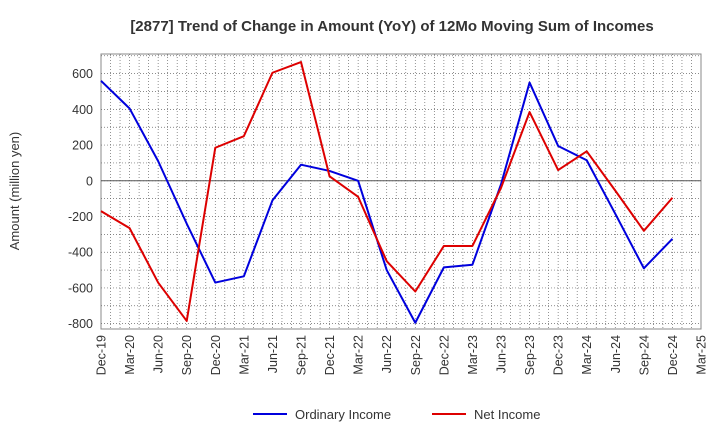 The image size is (720, 440). Describe the element at coordinates (473, 355) in the screenshot. I see `x-tick-label: Mar-23` at that location.